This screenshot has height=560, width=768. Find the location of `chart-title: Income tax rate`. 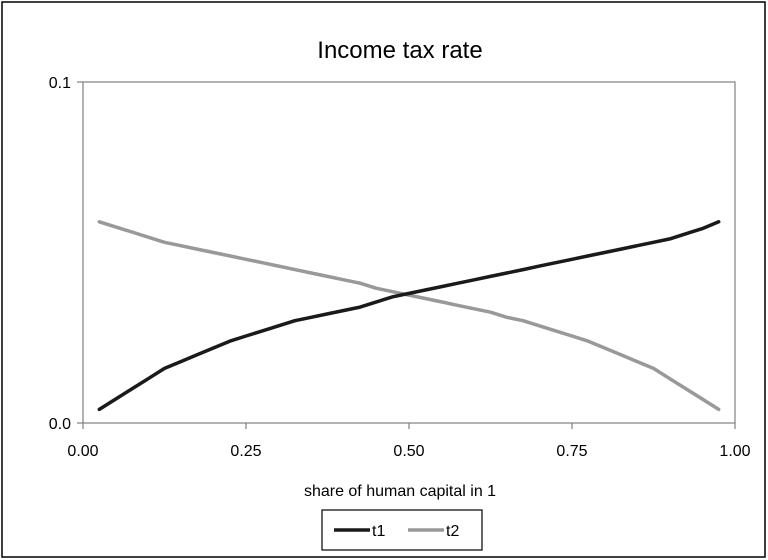

chart-title: Income tax rate is located at coordinates (399, 50).